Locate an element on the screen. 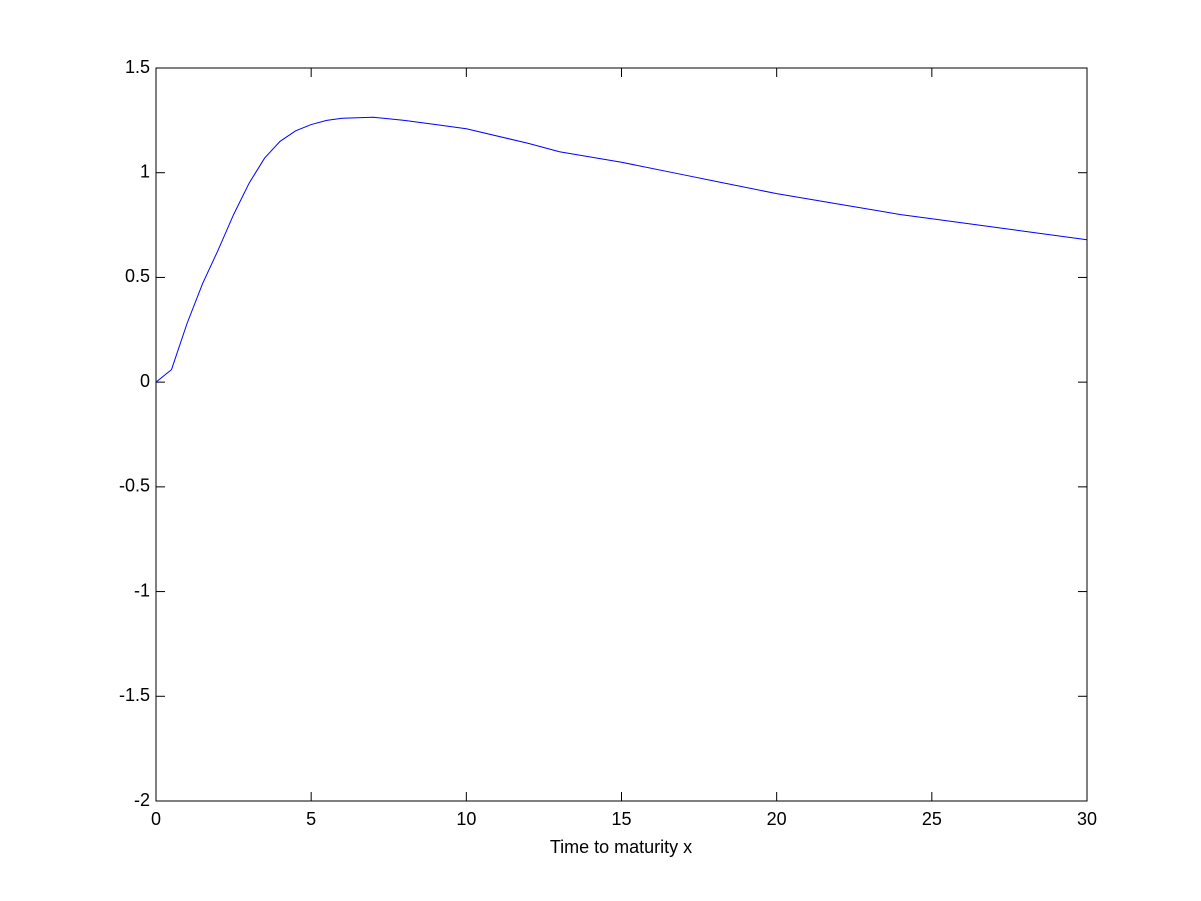 The width and height of the screenshot is (1201, 901). y-tick-label: 0 is located at coordinates (145, 381).